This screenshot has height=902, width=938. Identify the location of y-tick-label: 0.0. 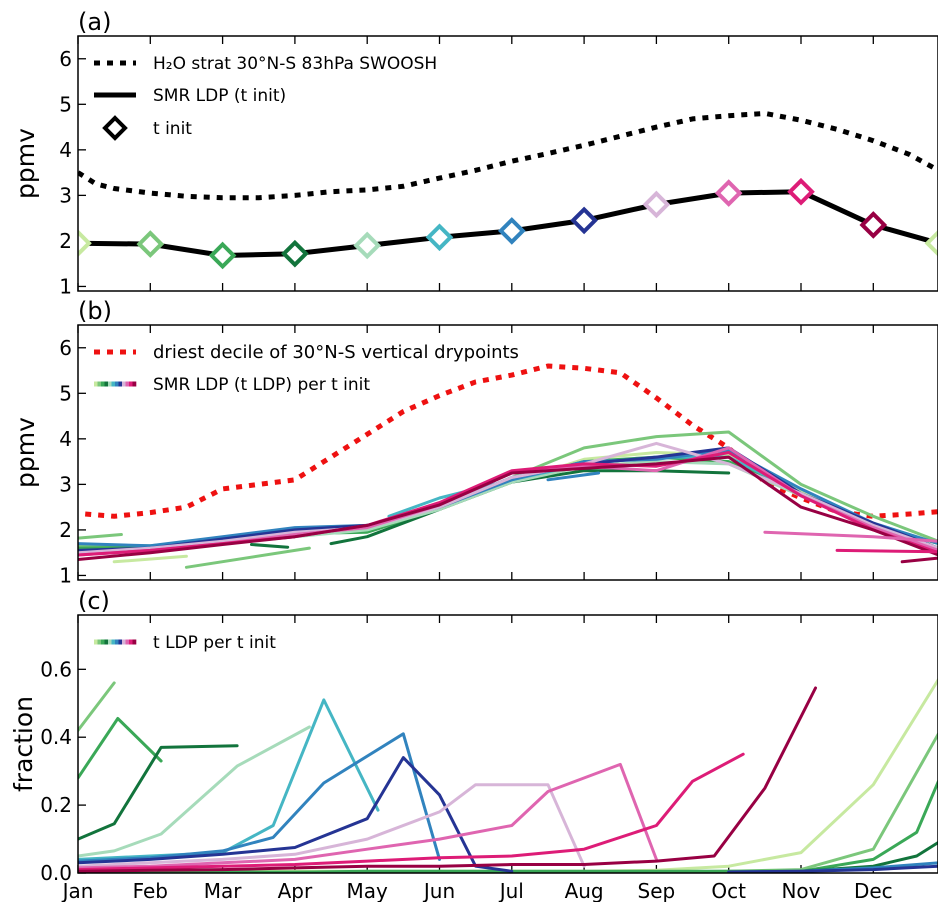
(56, 873).